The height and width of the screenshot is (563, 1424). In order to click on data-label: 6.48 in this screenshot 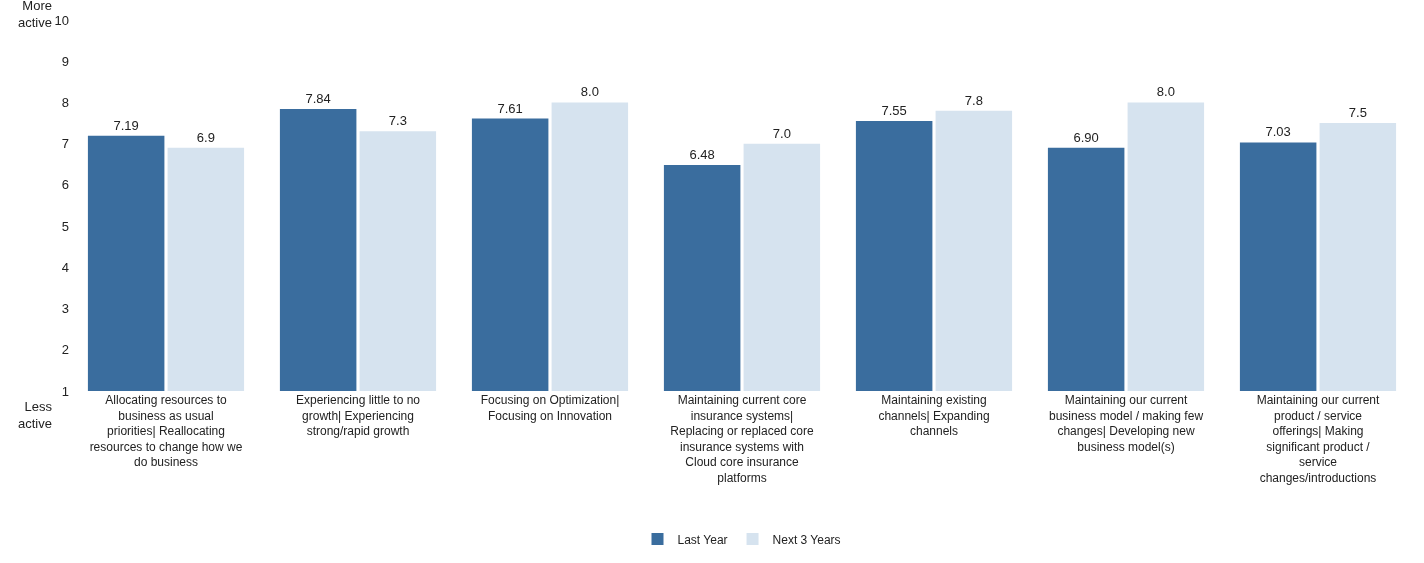, I will do `click(702, 155)`.